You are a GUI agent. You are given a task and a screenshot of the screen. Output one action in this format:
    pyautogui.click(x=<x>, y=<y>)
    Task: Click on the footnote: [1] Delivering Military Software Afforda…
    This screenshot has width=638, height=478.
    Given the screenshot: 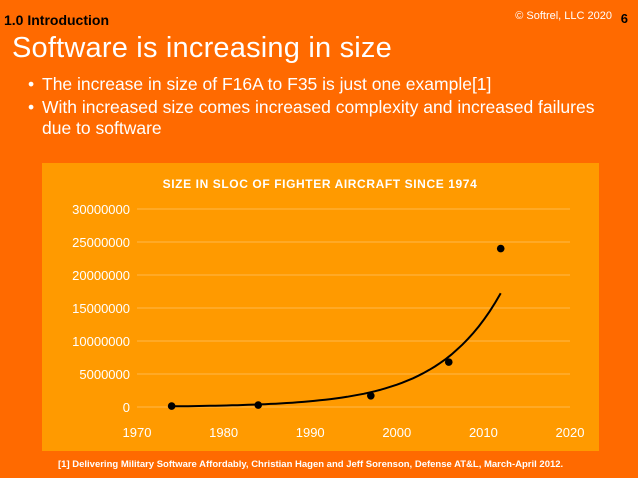 What is the action you would take?
    pyautogui.click(x=311, y=464)
    